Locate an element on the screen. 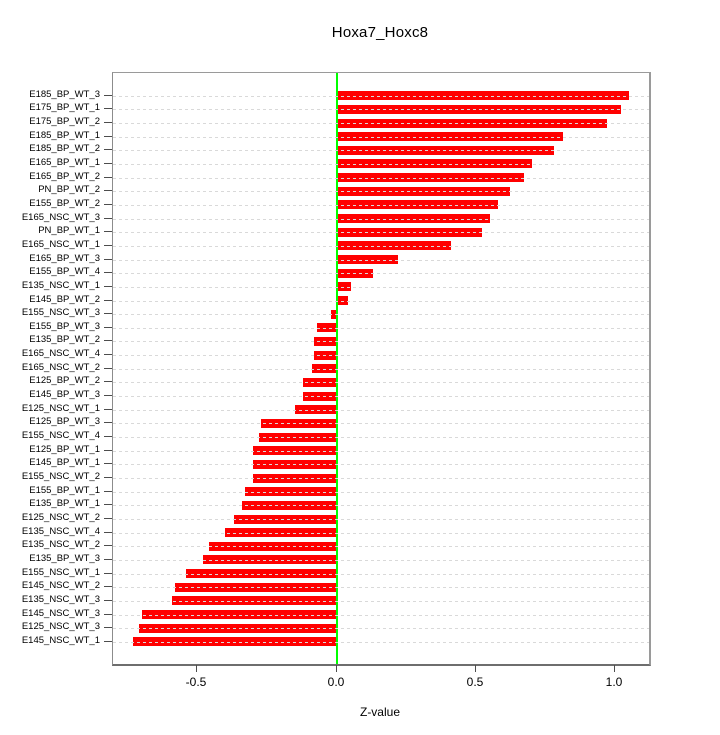  y-tick-label: E135_BP_WT_3 is located at coordinates (64, 558).